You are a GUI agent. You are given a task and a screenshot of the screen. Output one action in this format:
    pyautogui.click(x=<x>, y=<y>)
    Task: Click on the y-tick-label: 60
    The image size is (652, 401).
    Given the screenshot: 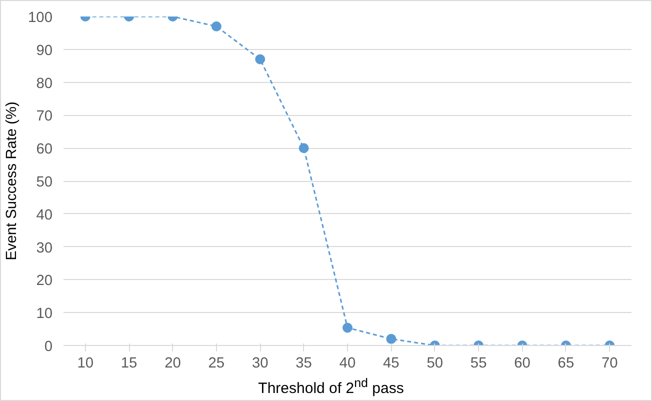 What is the action you would take?
    pyautogui.click(x=44, y=150)
    